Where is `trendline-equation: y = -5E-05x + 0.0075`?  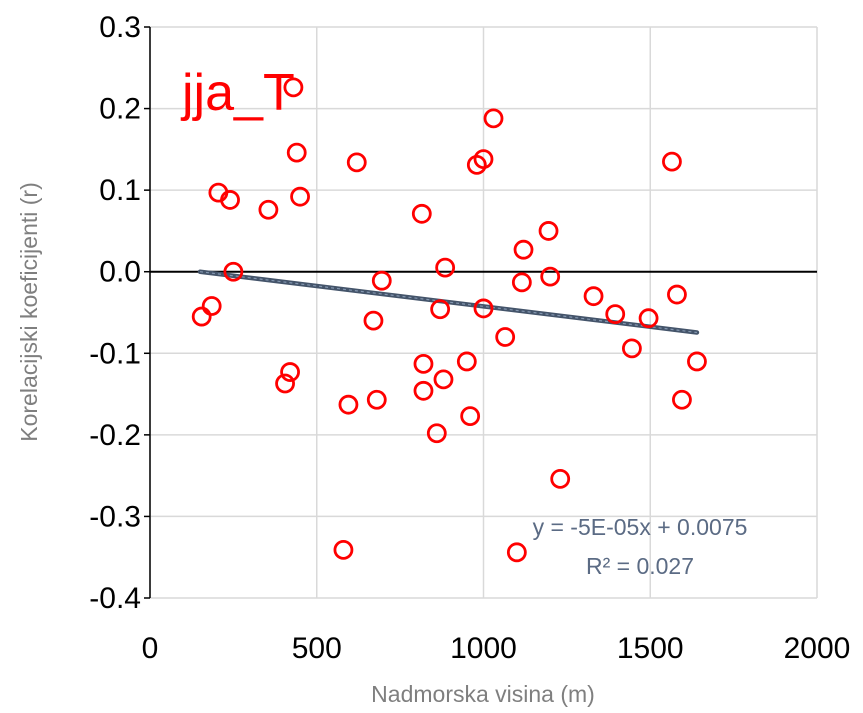 trendline-equation: y = -5E-05x + 0.0075 is located at coordinates (640, 527).